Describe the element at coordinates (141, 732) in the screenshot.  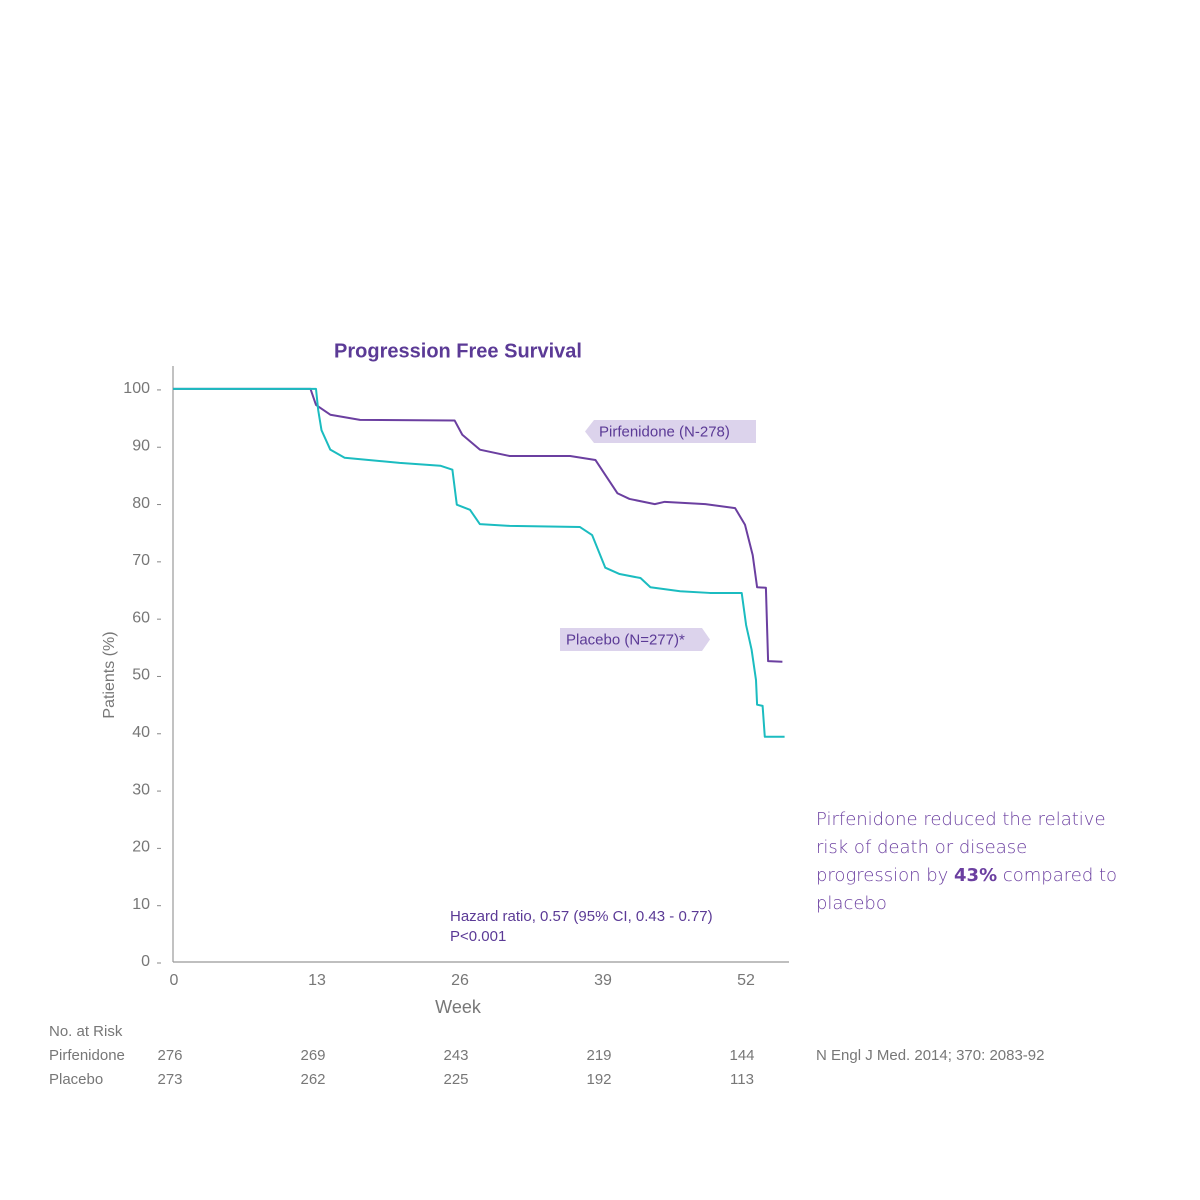
I see `y-tick-label: 40` at that location.